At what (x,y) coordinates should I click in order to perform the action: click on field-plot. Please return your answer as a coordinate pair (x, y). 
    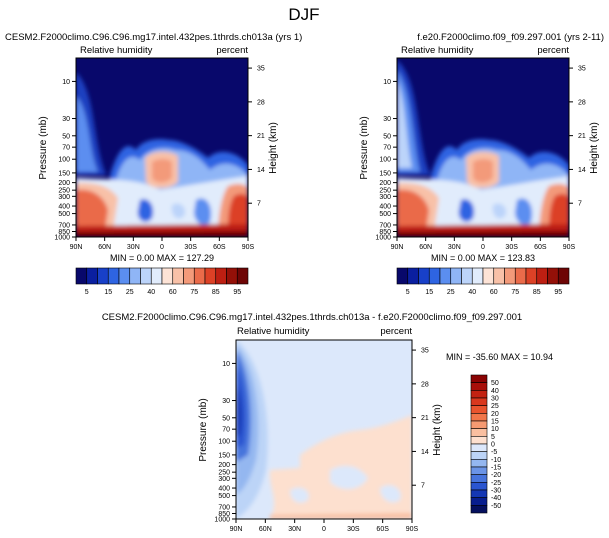
    Looking at the image, I should click on (483, 147).